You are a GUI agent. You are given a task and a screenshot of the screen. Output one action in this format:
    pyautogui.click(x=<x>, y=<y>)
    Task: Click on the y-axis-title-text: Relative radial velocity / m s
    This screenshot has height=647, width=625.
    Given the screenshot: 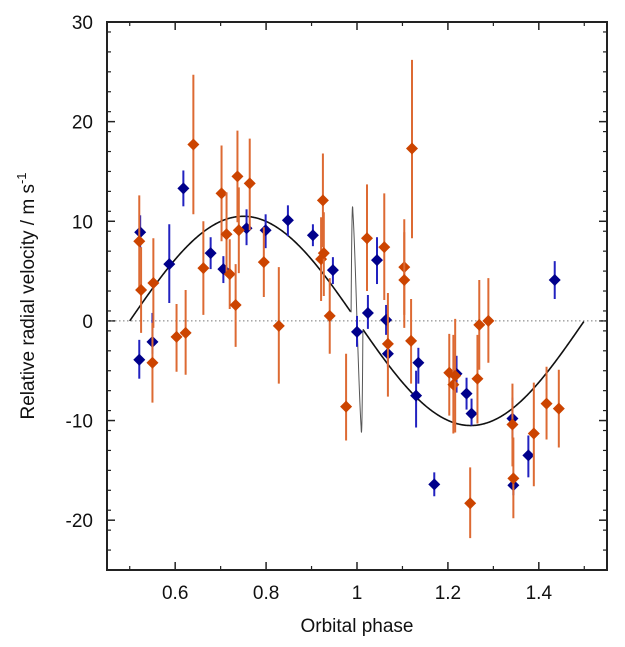 What is the action you would take?
    pyautogui.click(x=28, y=301)
    